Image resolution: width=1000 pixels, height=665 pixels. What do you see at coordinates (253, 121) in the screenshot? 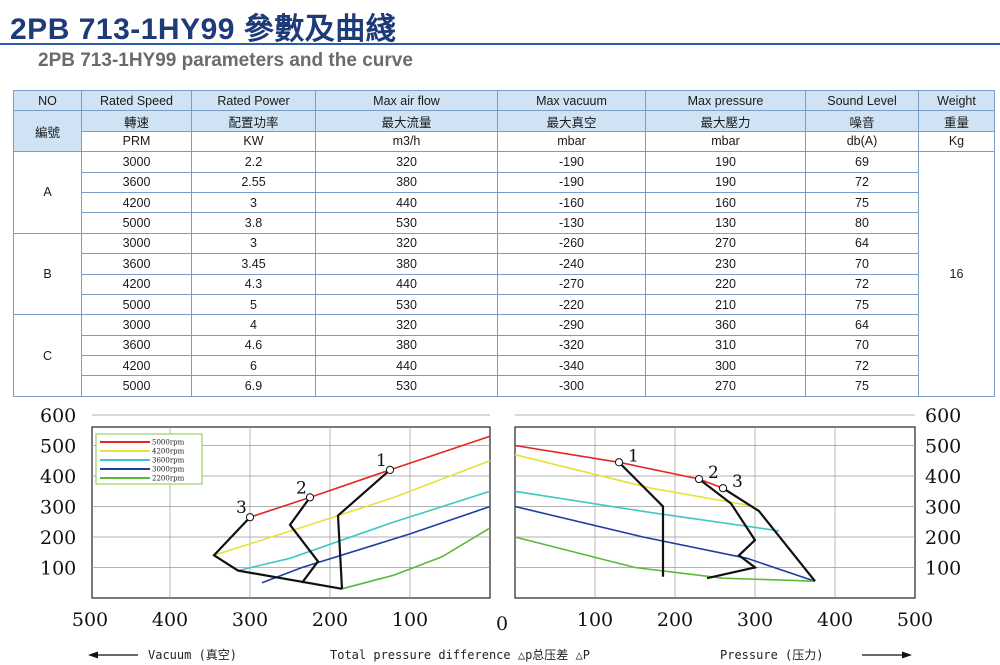
I see `col-header-power-zh: 配置功率` at bounding box center [253, 121].